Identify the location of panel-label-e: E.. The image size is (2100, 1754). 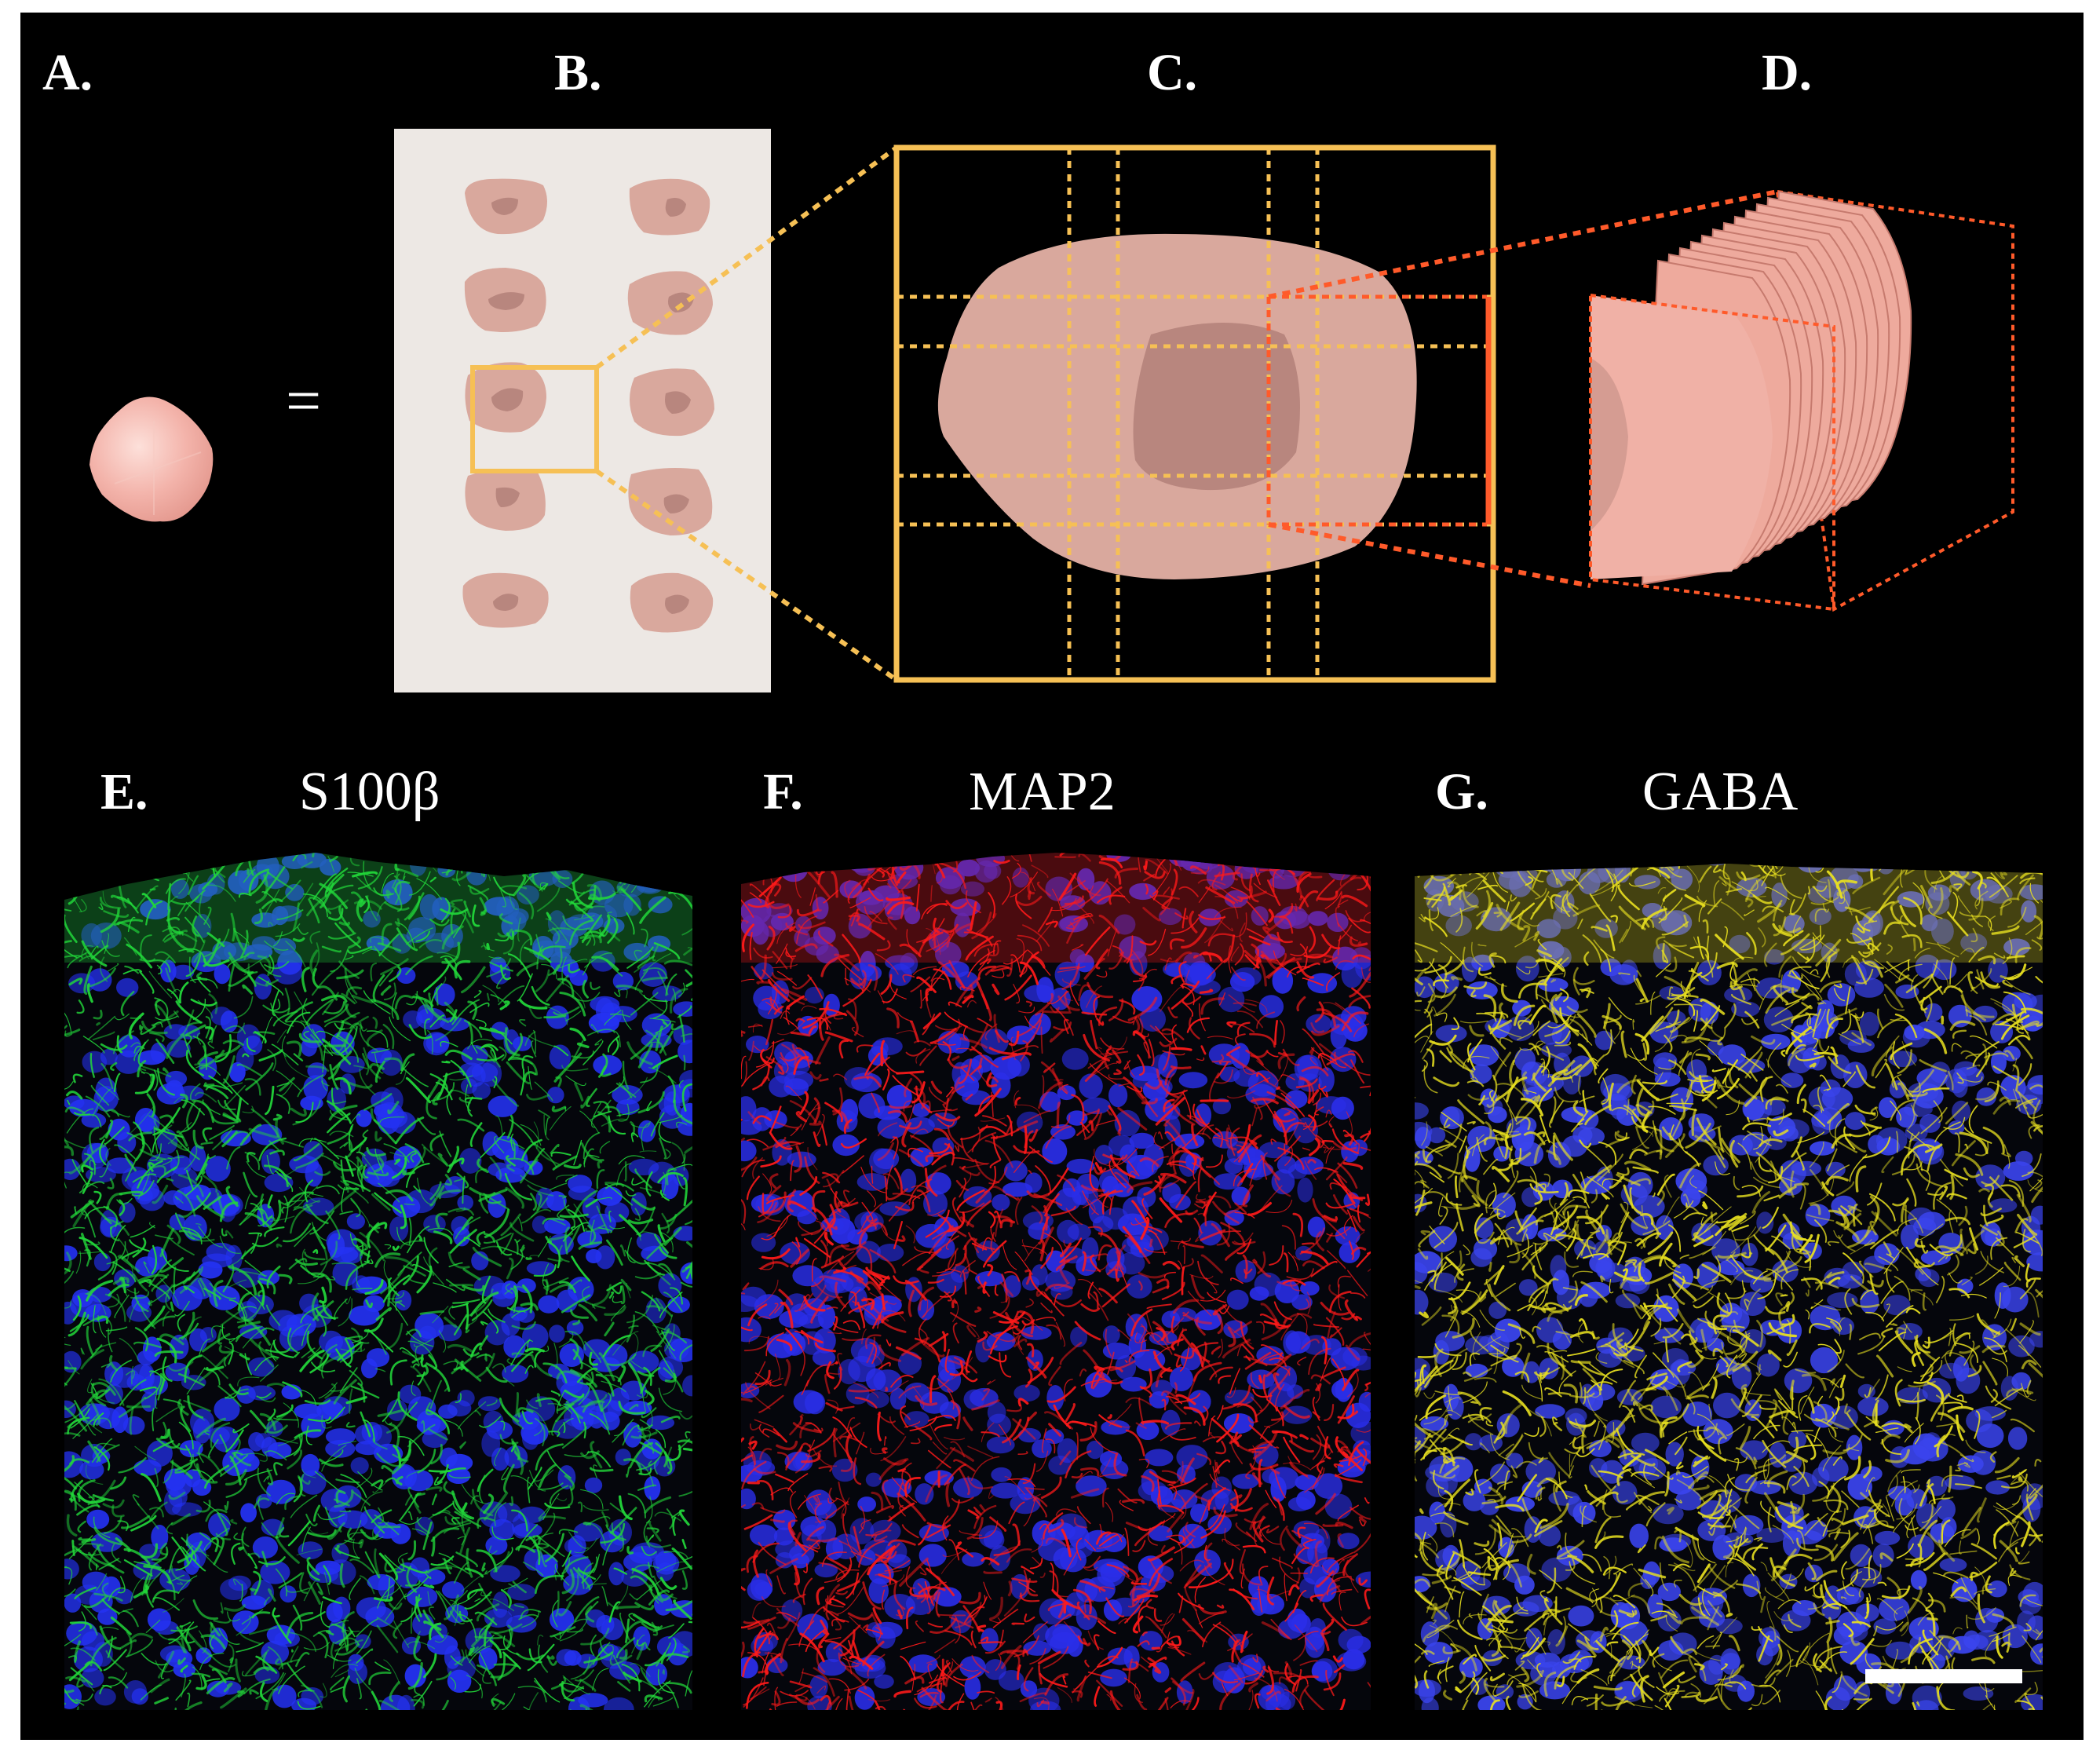
(124, 791).